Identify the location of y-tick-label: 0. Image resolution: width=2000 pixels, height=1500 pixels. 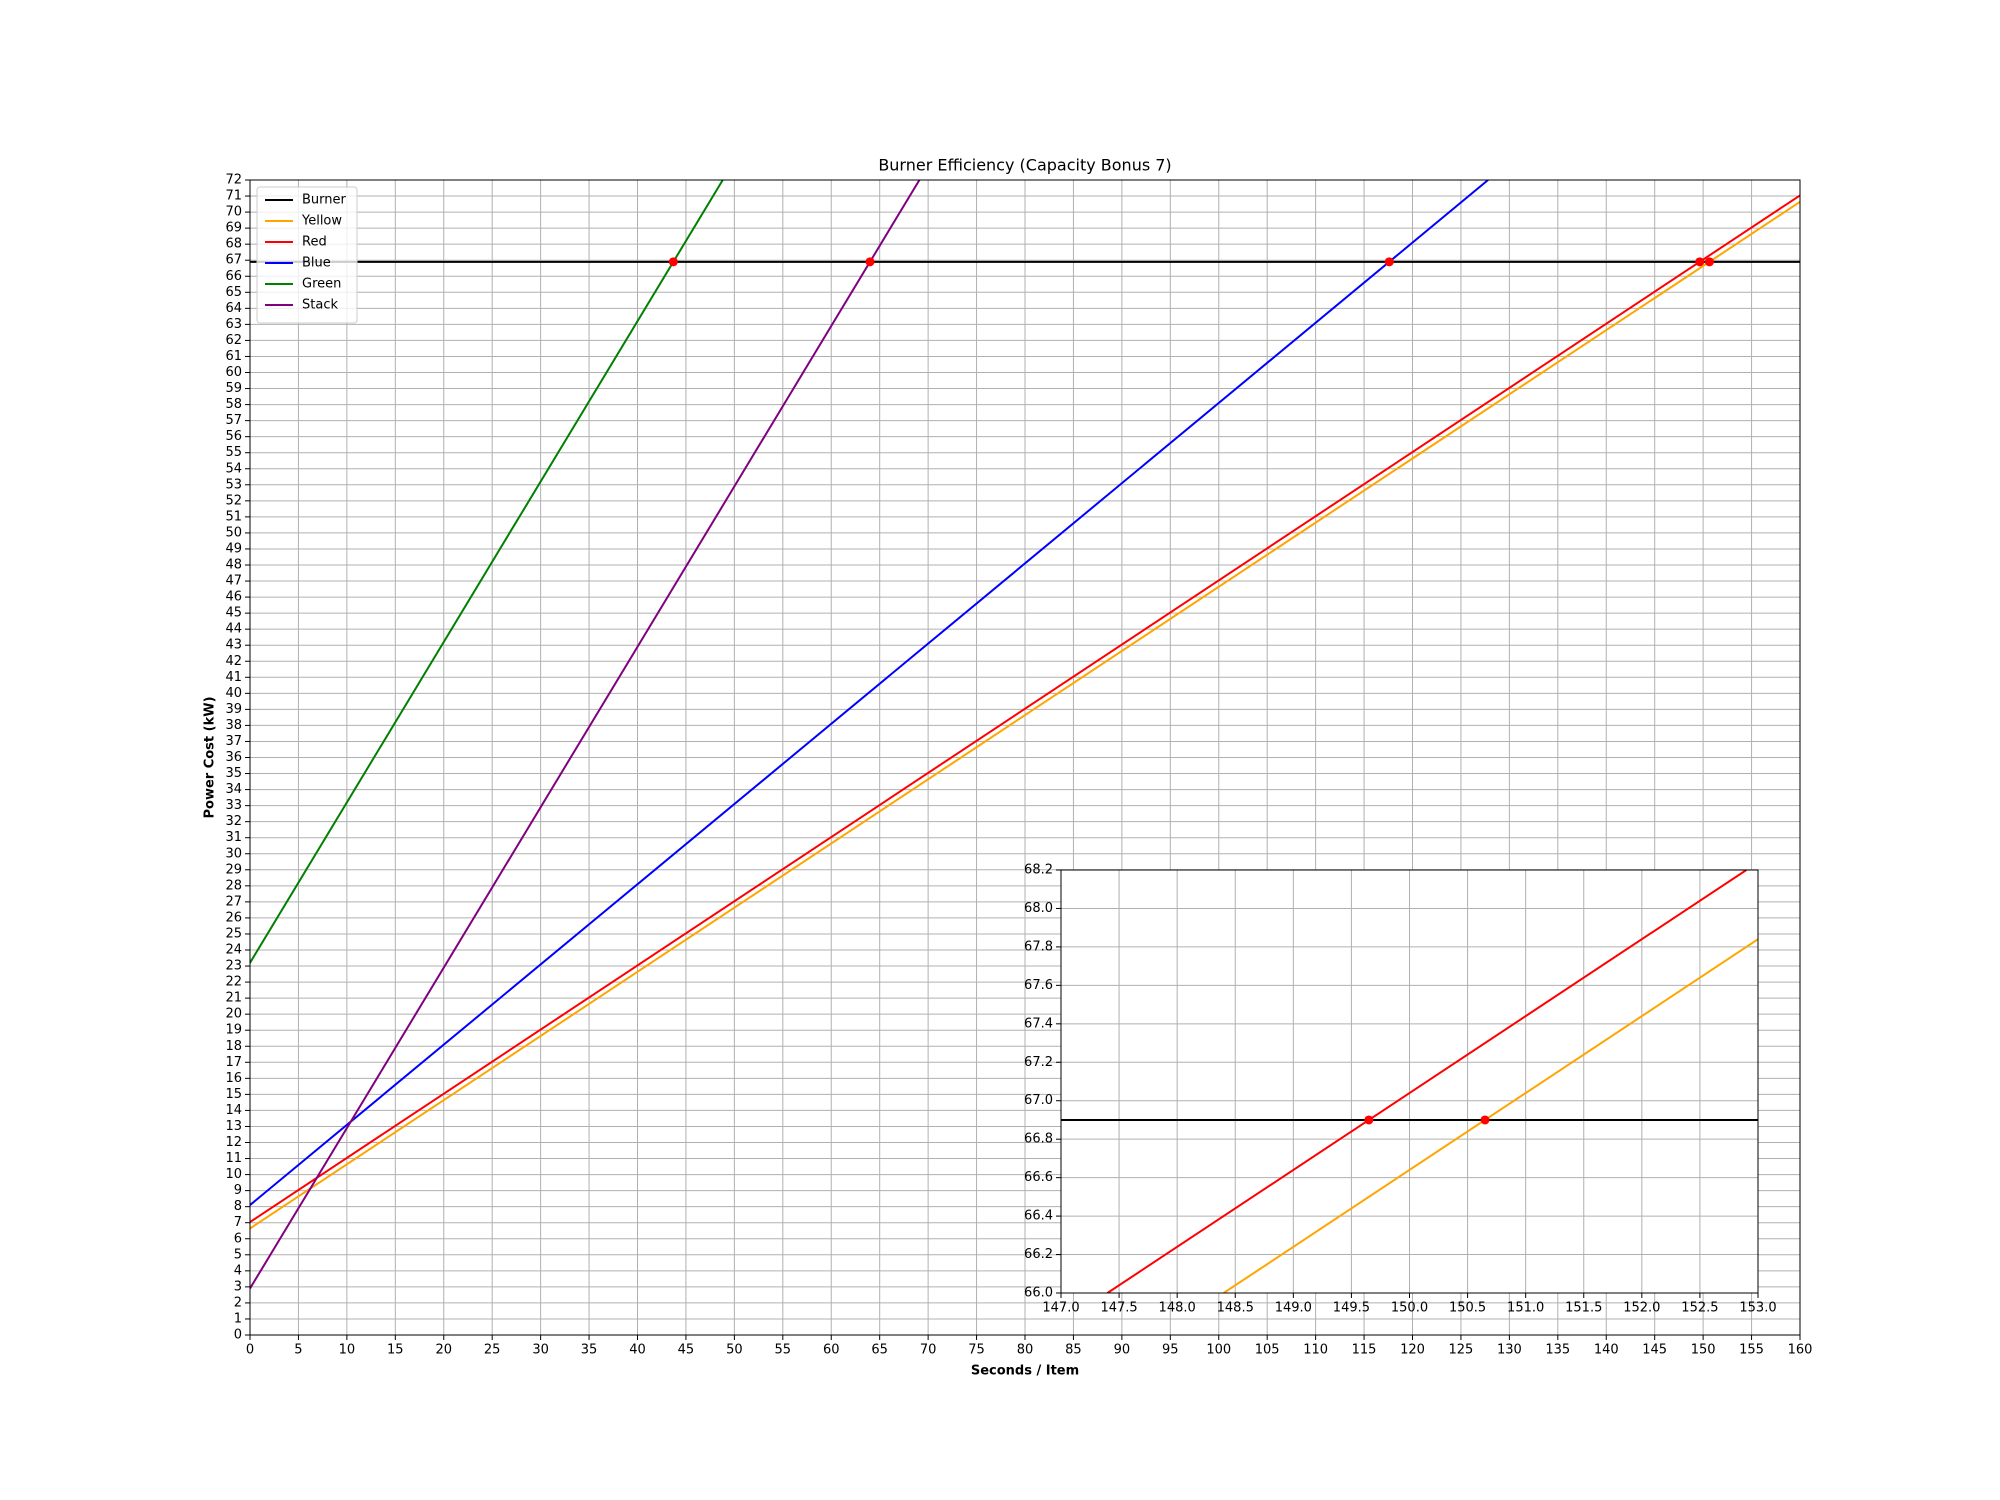
(238, 1335).